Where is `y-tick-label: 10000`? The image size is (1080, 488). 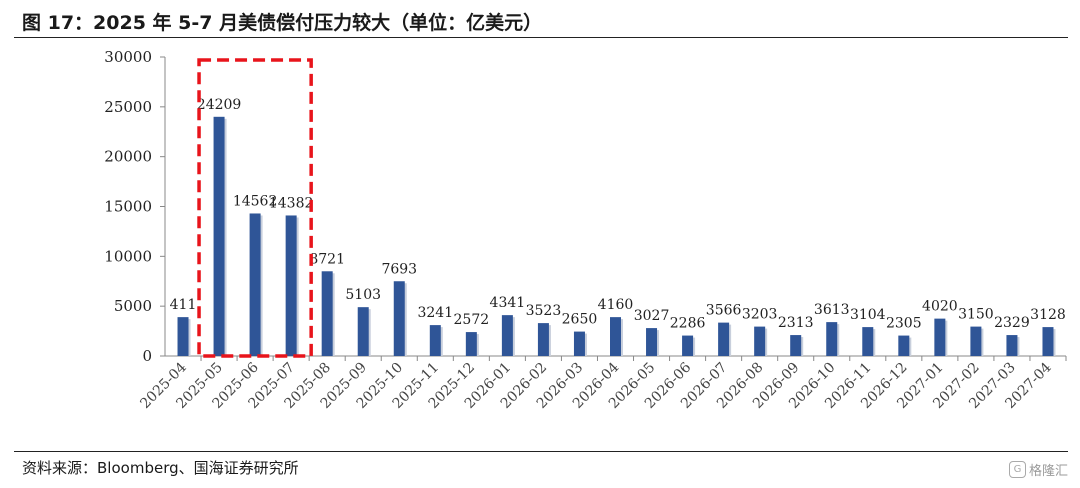 y-tick-label: 10000 is located at coordinates (128, 256).